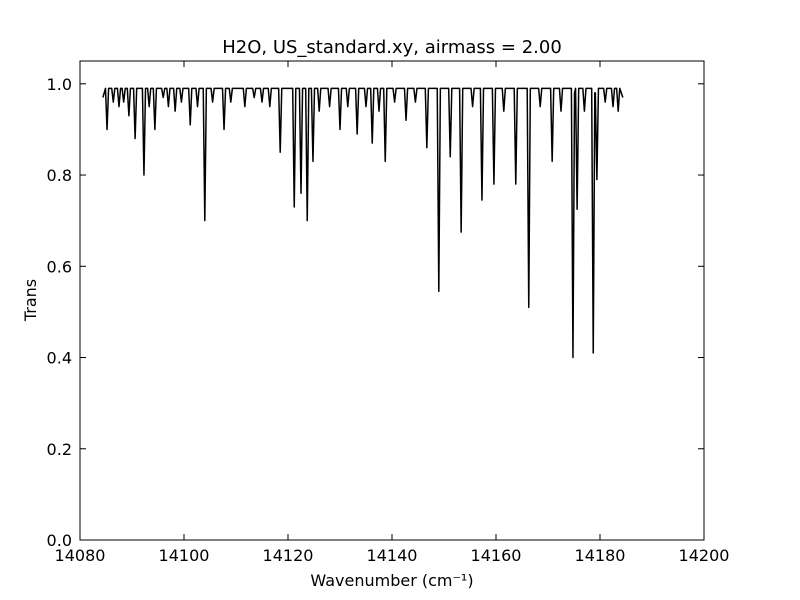  I want to click on chart-title: H2O, US_standard.xy, airmass = 2.00, so click(392, 47).